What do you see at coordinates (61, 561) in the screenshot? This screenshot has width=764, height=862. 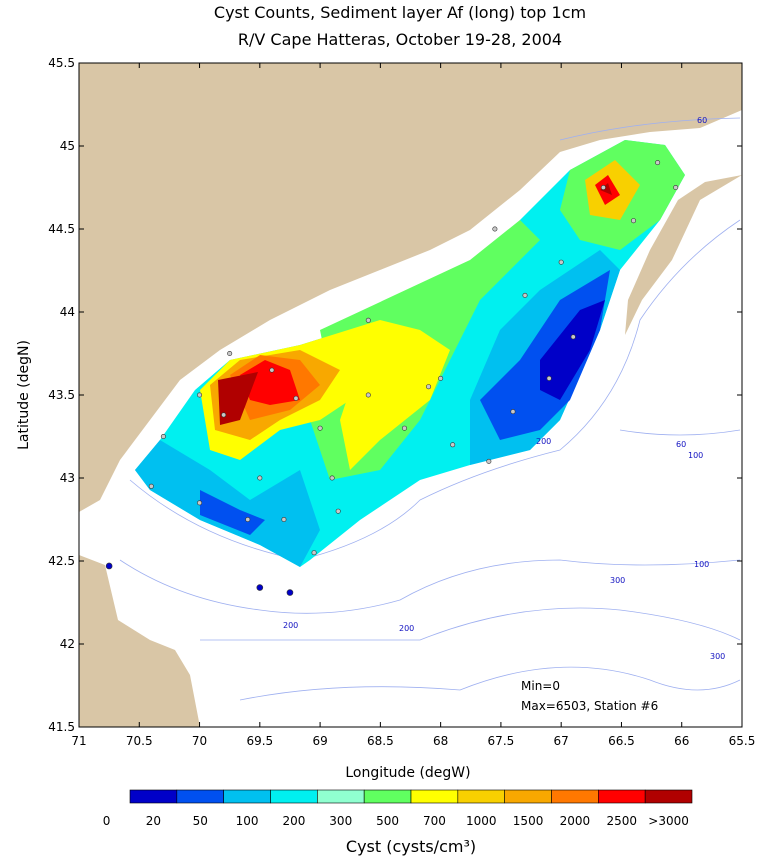 I see `y-tick-label: 42.5` at bounding box center [61, 561].